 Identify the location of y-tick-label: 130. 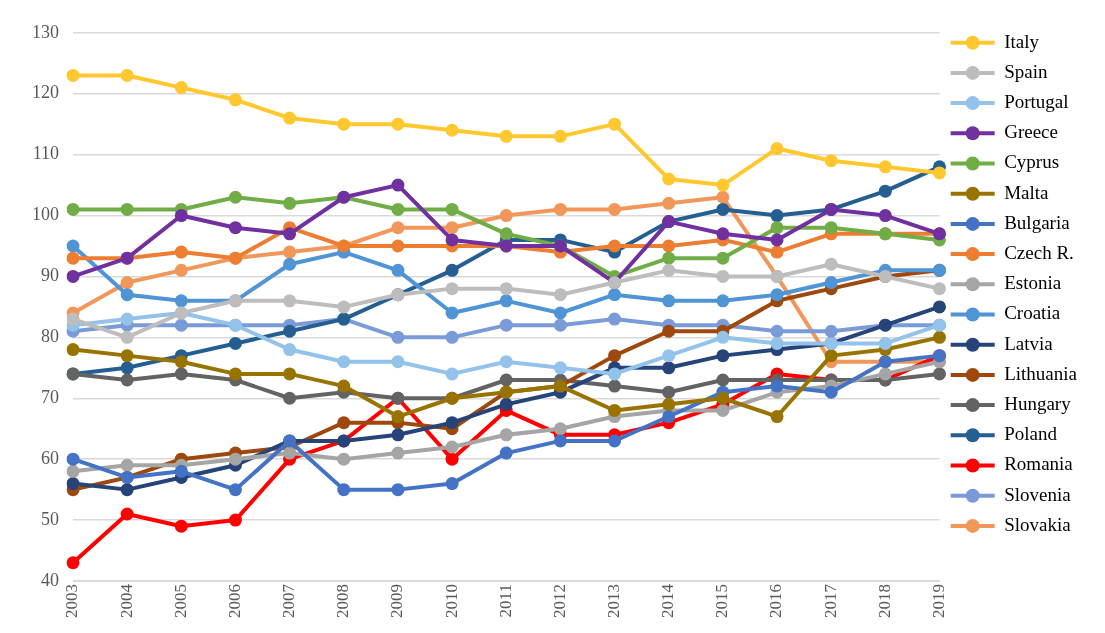
(45, 31).